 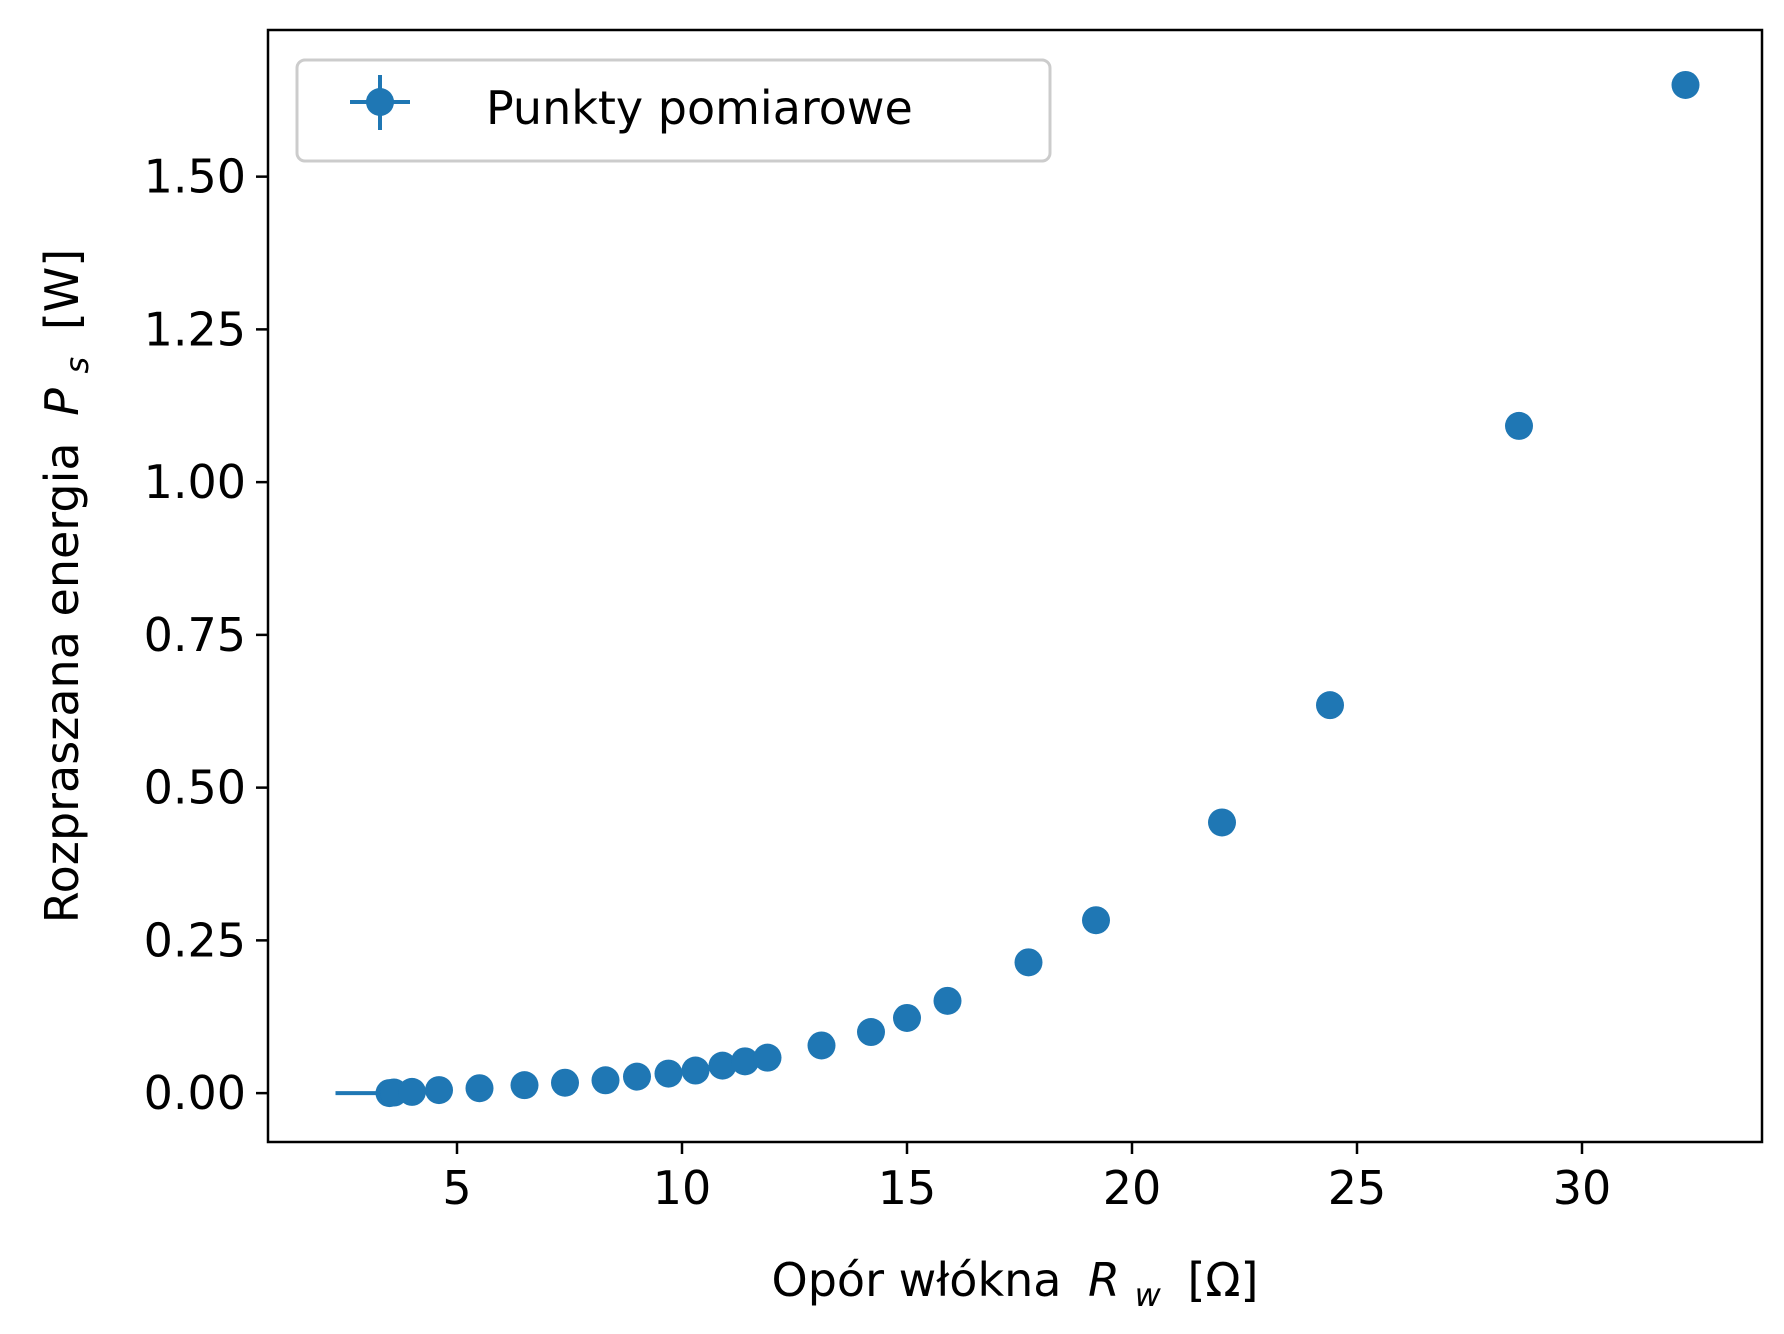 What do you see at coordinates (1582, 1188) in the screenshot?
I see `x-tick-label: 30` at bounding box center [1582, 1188].